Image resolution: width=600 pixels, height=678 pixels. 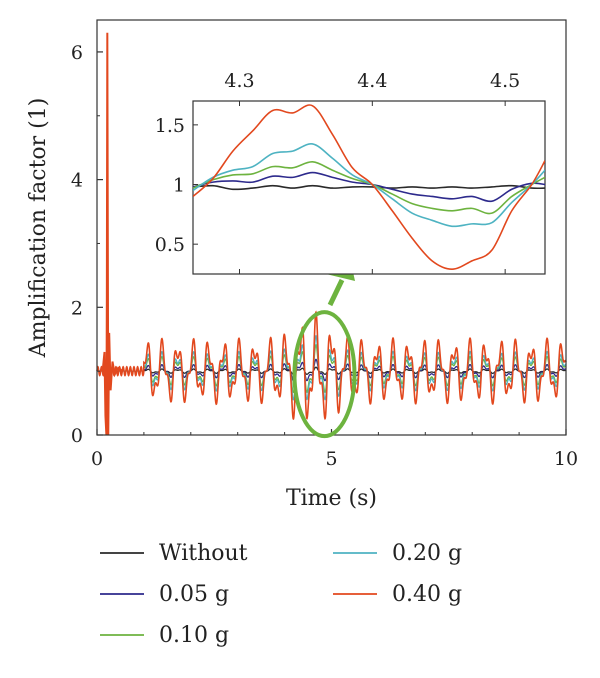 What do you see at coordinates (239, 81) in the screenshot?
I see `inset-x-tick-label: 4.3` at bounding box center [239, 81].